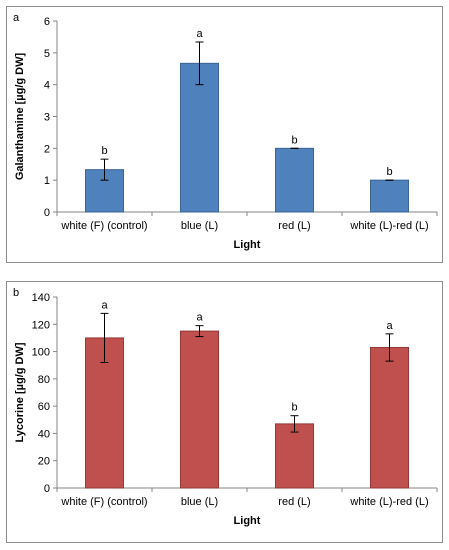 The width and height of the screenshot is (449, 550). I want to click on y-tick-label: 3, so click(47, 118).